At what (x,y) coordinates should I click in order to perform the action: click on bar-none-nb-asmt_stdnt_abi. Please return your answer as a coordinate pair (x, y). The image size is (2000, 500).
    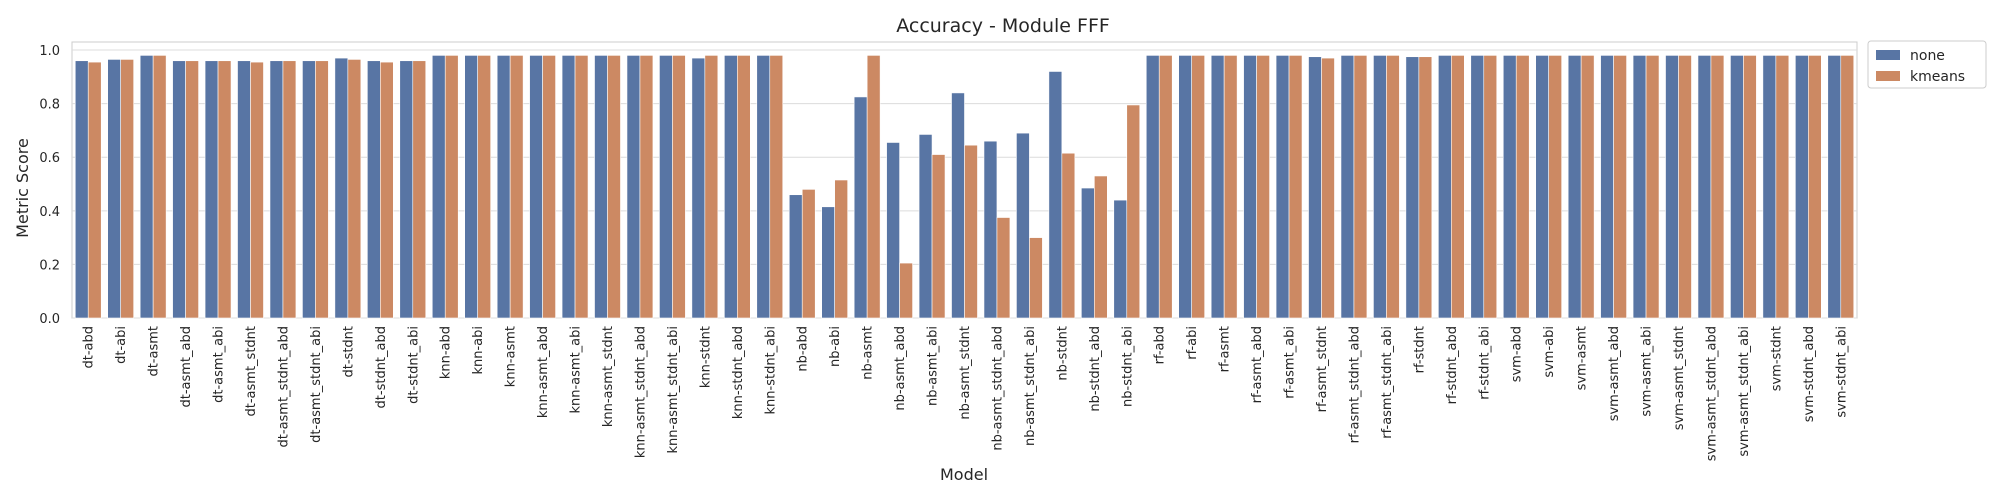
    Looking at the image, I should click on (1023, 225).